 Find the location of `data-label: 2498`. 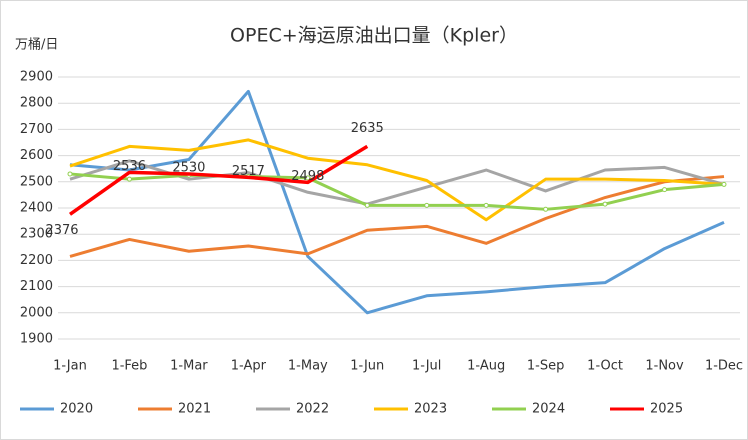

data-label: 2498 is located at coordinates (307, 176).